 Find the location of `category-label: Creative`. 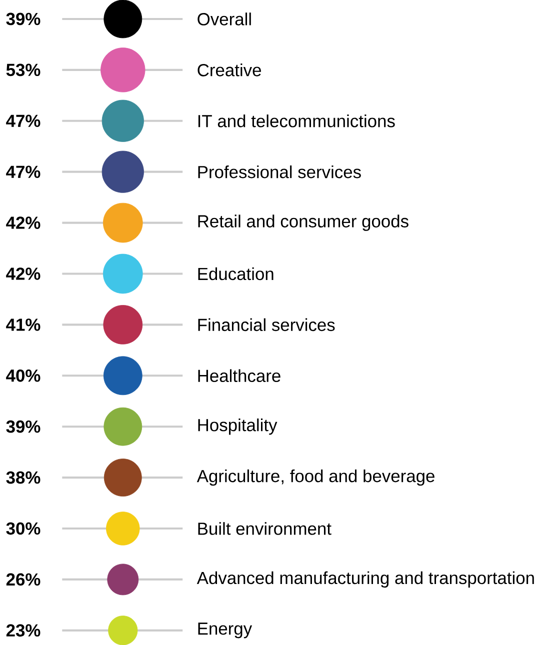

category-label: Creative is located at coordinates (230, 70).